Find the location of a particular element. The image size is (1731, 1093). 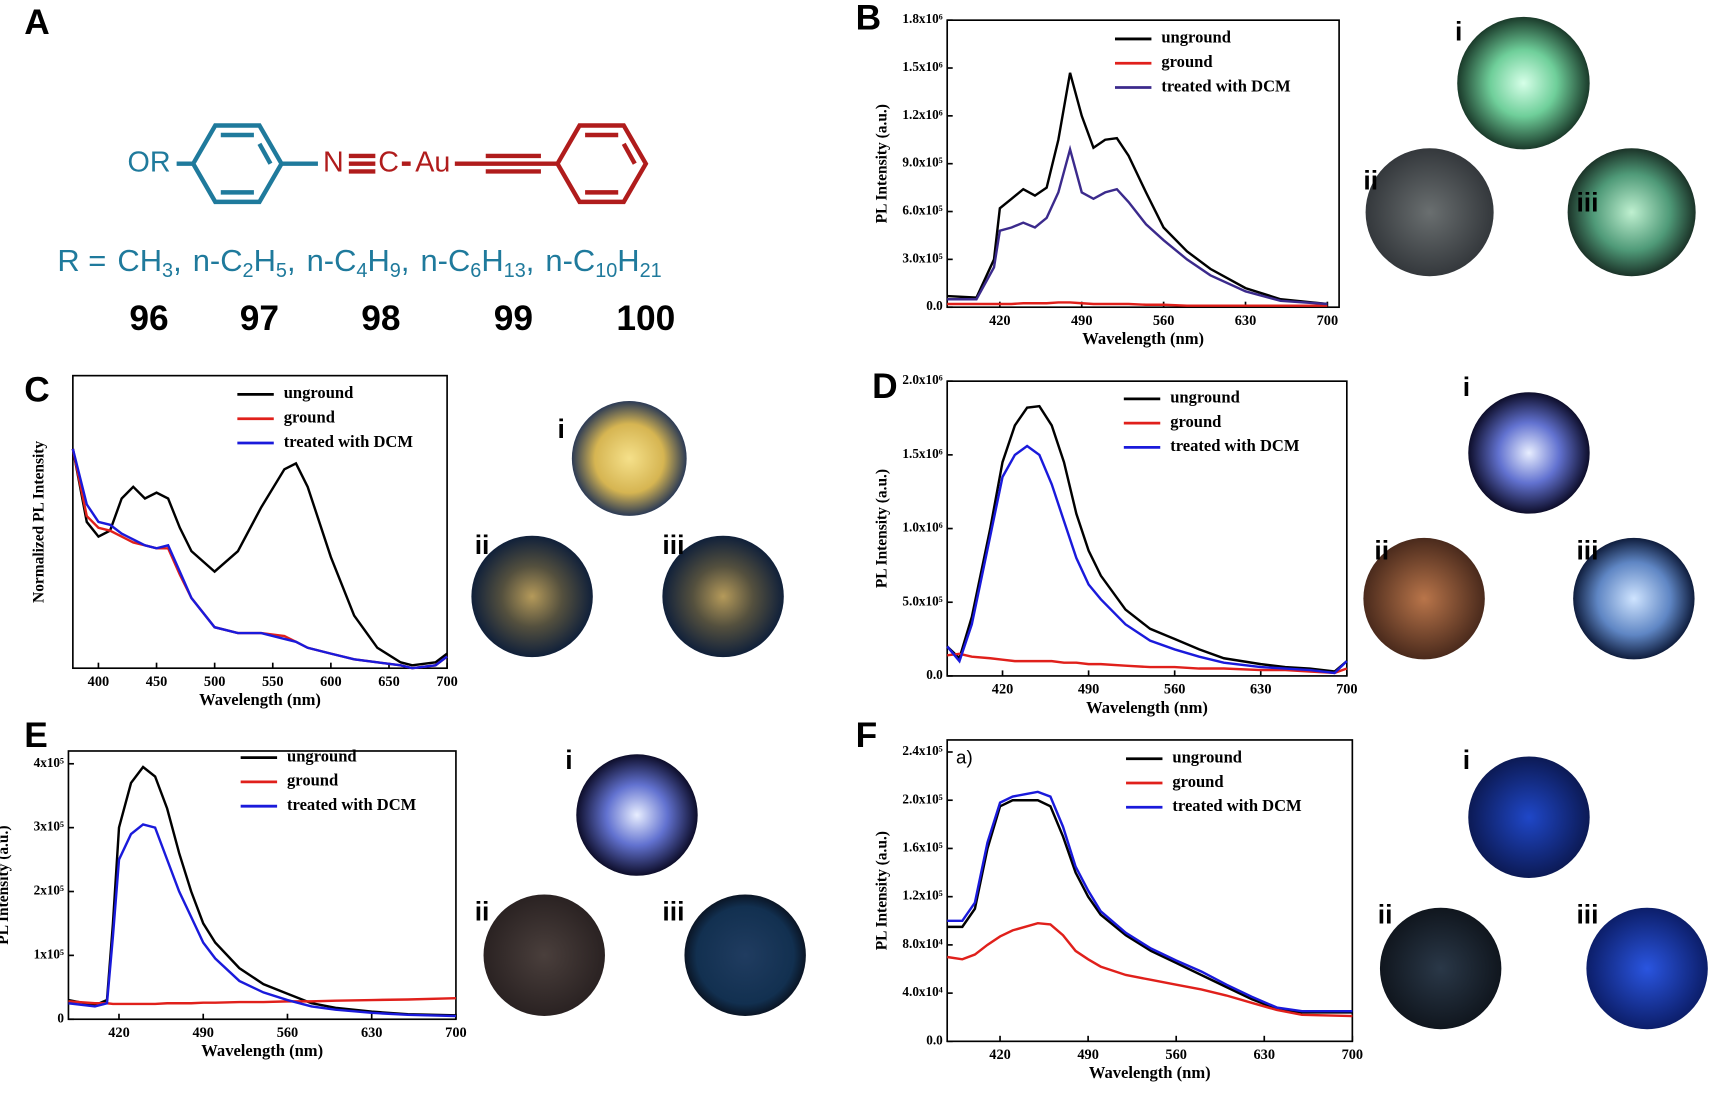

substituent: OR is located at coordinates (149, 162).